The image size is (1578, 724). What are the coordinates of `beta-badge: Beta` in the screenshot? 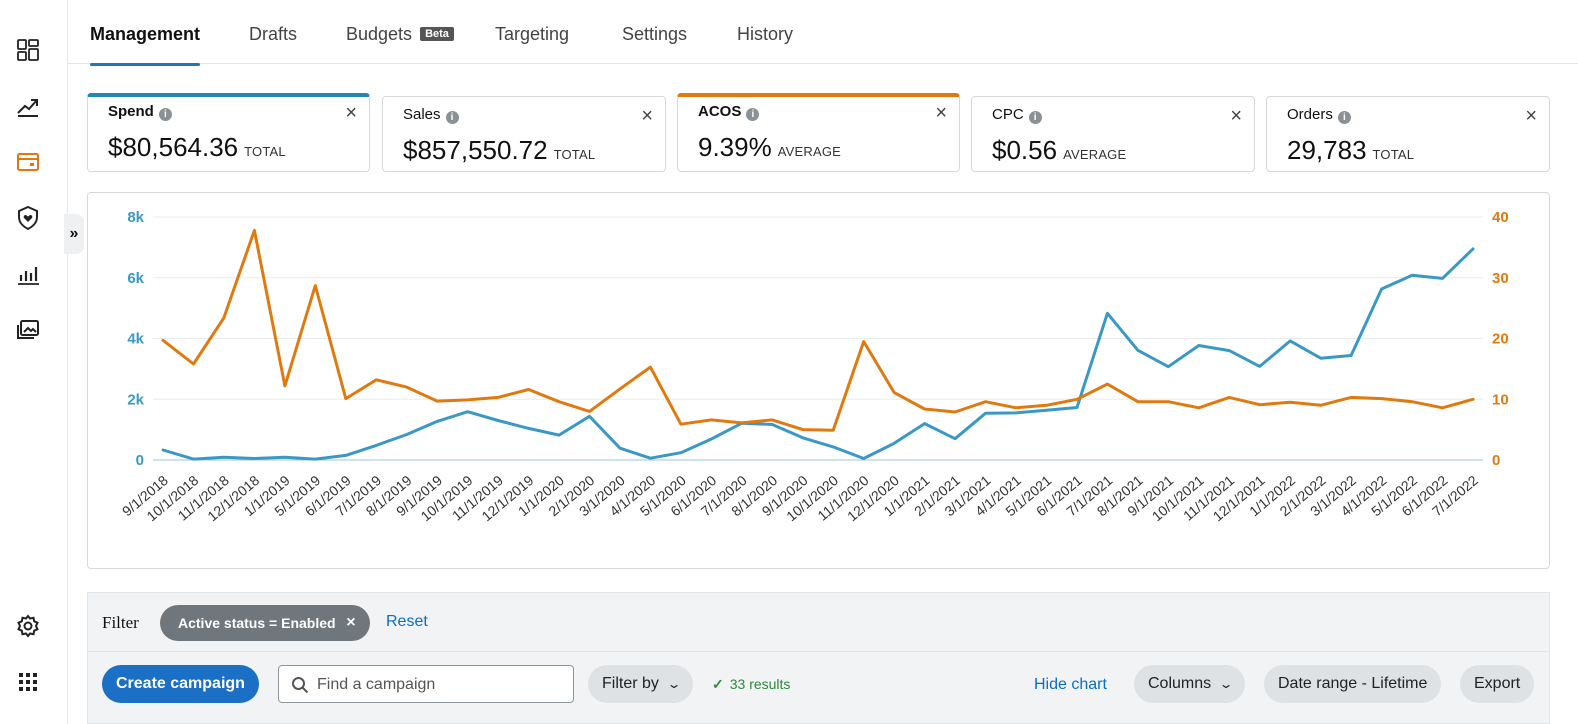 It's located at (437, 34).